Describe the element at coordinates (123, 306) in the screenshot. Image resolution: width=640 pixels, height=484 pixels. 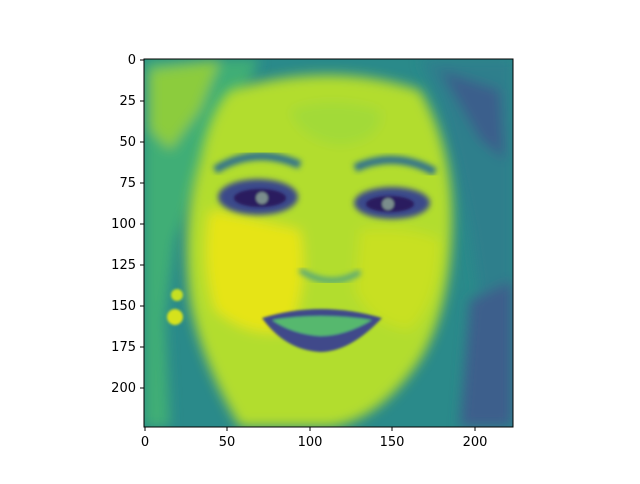
I see `y-tick-label: 150` at that location.